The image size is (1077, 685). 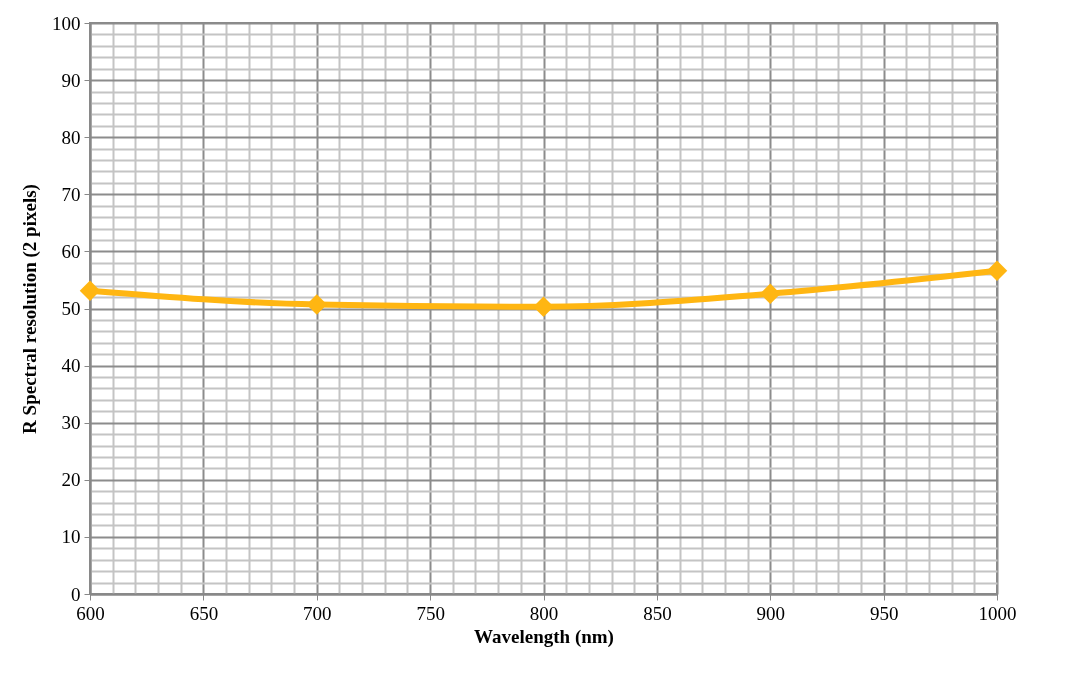 What do you see at coordinates (71, 366) in the screenshot?
I see `y-tick-label: 40` at bounding box center [71, 366].